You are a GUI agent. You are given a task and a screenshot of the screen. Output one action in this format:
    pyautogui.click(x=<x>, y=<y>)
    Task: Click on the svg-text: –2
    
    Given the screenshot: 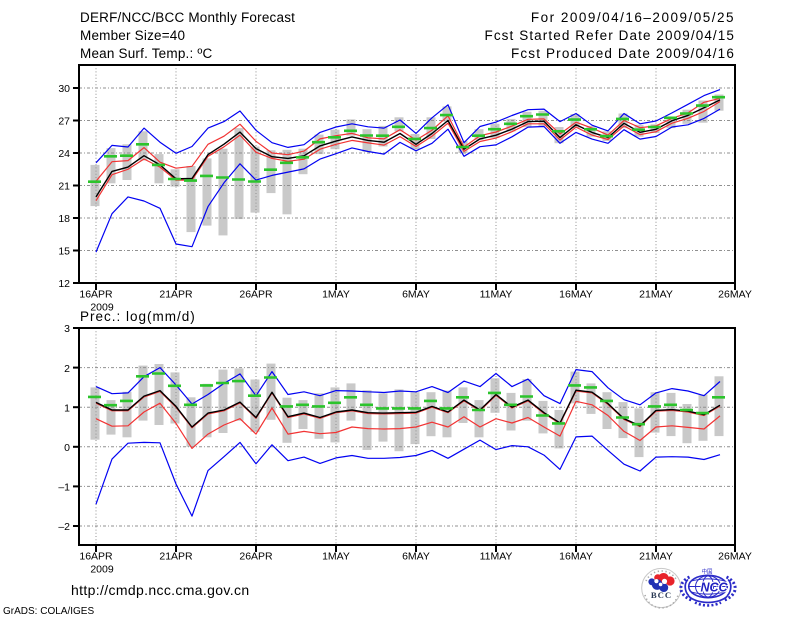 What is the action you would take?
    pyautogui.click(x=64, y=527)
    